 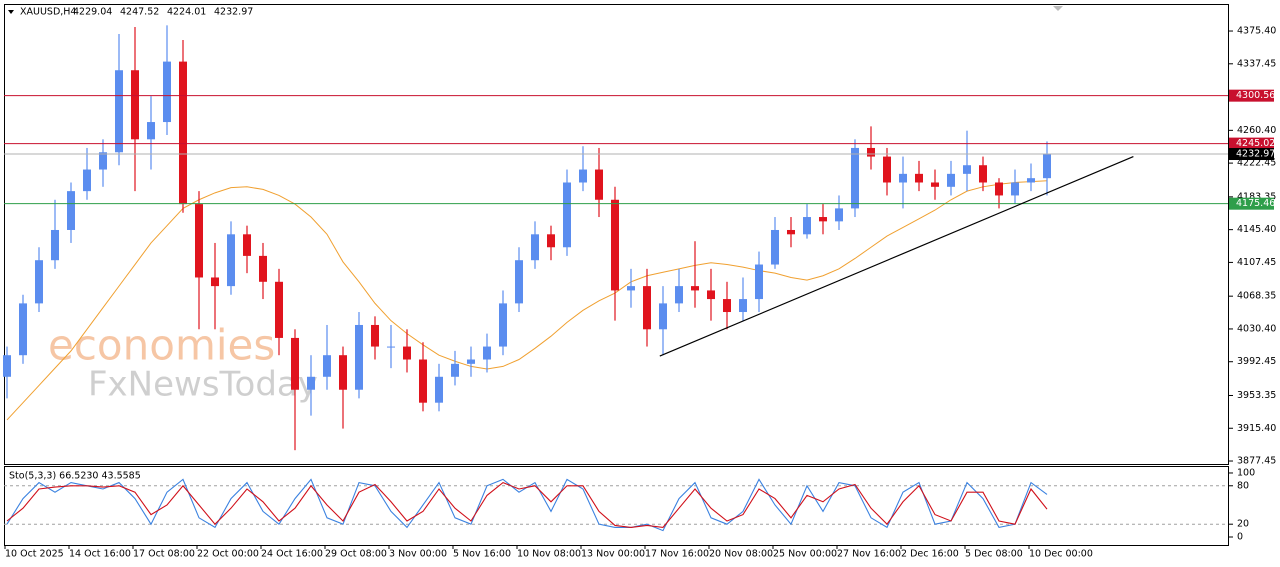 I want to click on x-tick-label: 20 Nov 08:00, so click(x=741, y=554).